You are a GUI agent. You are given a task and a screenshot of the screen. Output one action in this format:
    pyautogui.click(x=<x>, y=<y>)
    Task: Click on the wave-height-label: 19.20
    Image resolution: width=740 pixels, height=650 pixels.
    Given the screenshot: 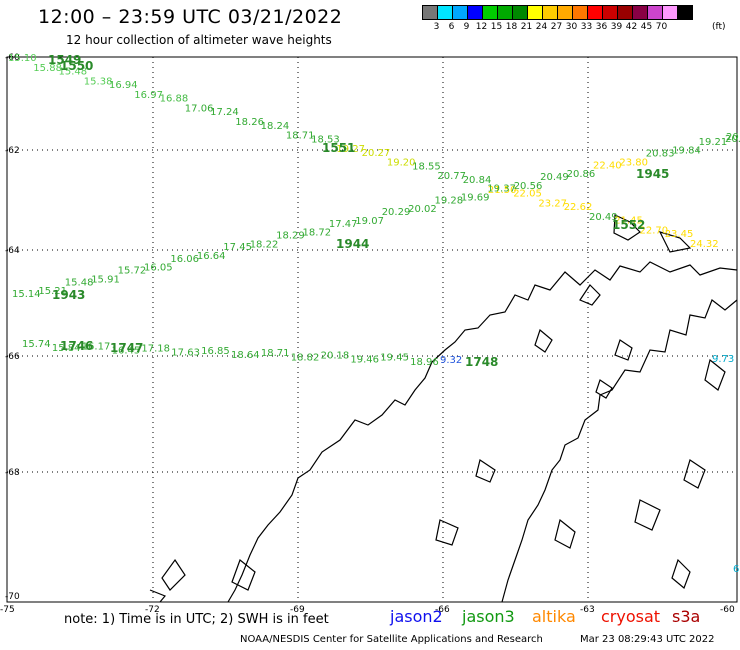 What is the action you would take?
    pyautogui.click(x=401, y=163)
    